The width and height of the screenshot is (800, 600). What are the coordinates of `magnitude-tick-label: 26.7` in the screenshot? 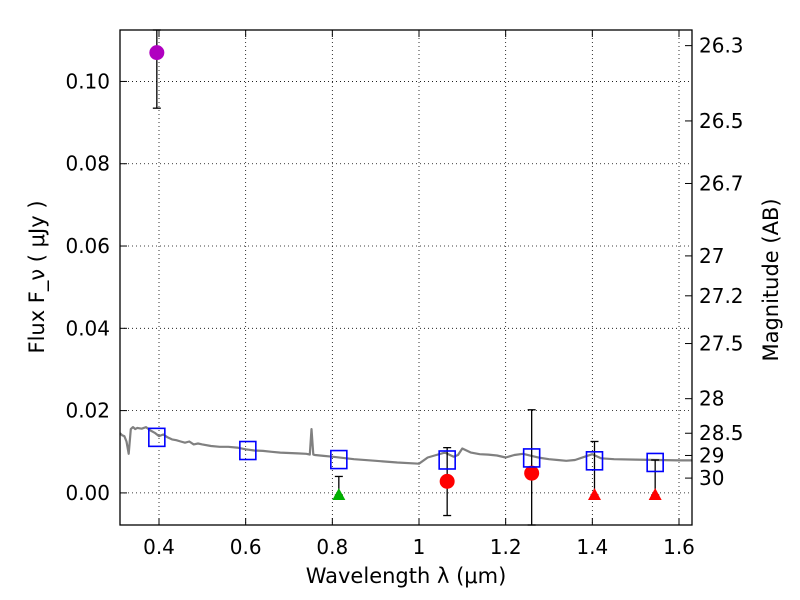 It's located at (721, 183).